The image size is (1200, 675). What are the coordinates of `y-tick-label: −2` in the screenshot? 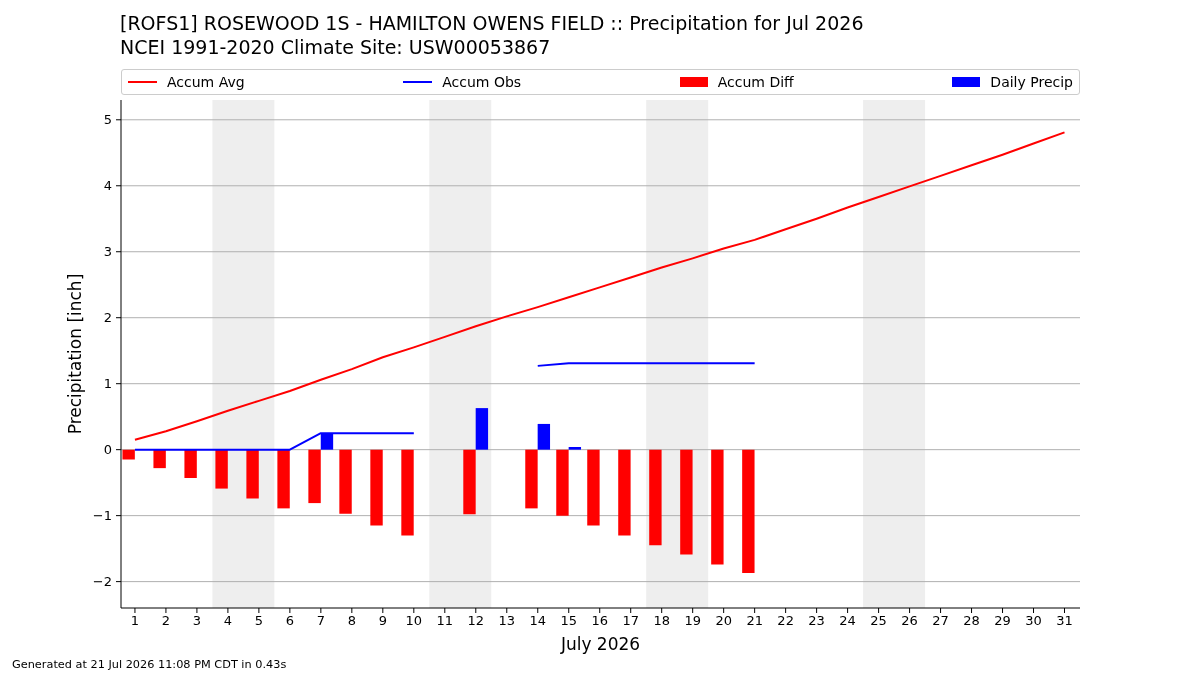 It's located at (102, 582).